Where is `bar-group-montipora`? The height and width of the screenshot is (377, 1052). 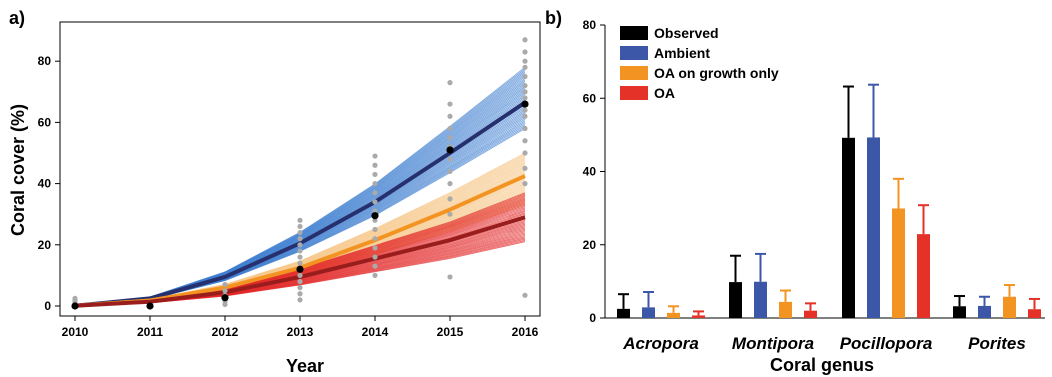
bar-group-montipora is located at coordinates (773, 285).